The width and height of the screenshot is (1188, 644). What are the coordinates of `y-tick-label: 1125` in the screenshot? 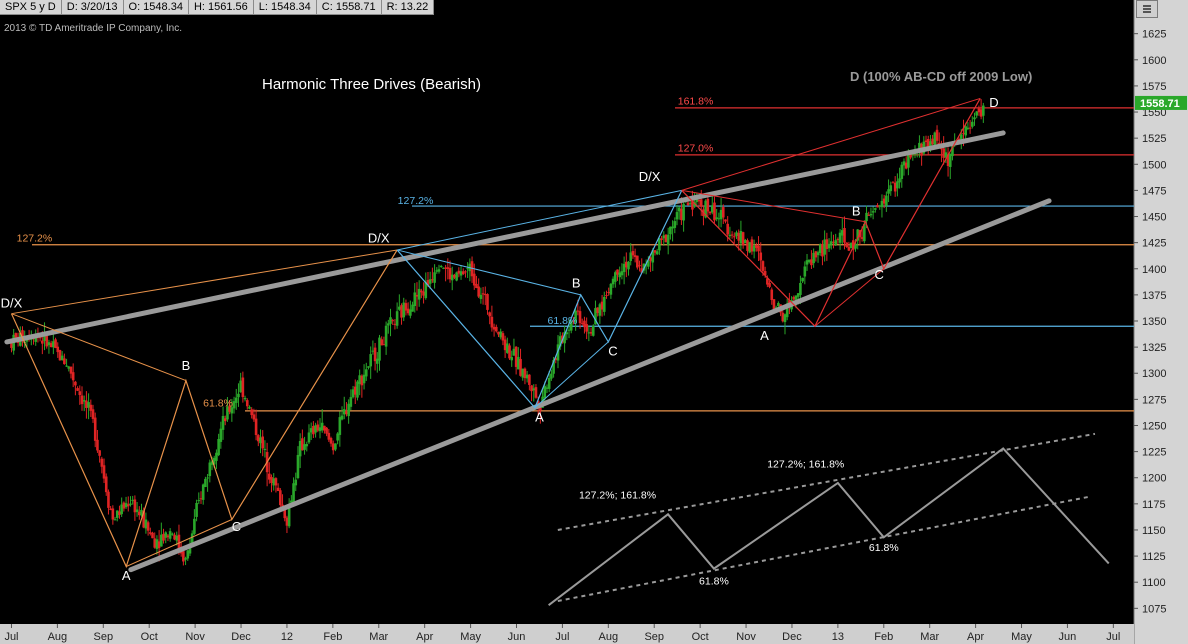 It's located at (1154, 557).